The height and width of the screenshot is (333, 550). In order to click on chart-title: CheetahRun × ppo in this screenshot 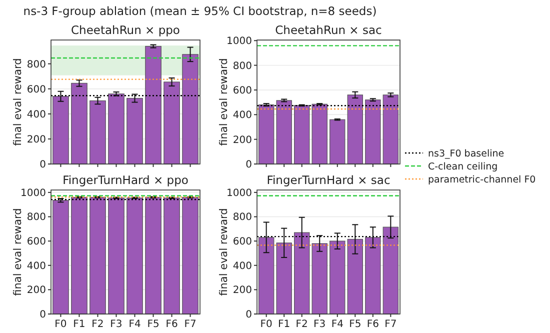, I will do `click(125, 30)`.